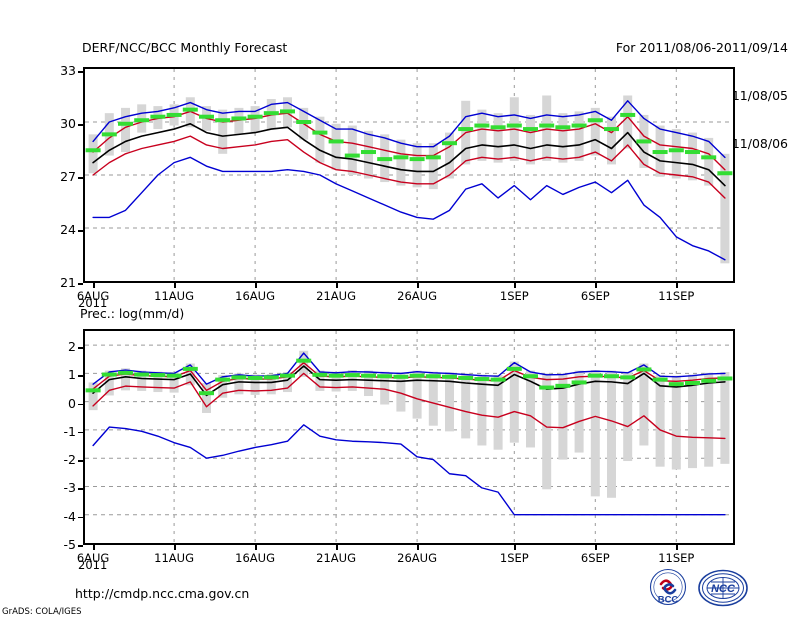  Describe the element at coordinates (68, 123) in the screenshot. I see `y-axis-tick-label: 30` at that location.